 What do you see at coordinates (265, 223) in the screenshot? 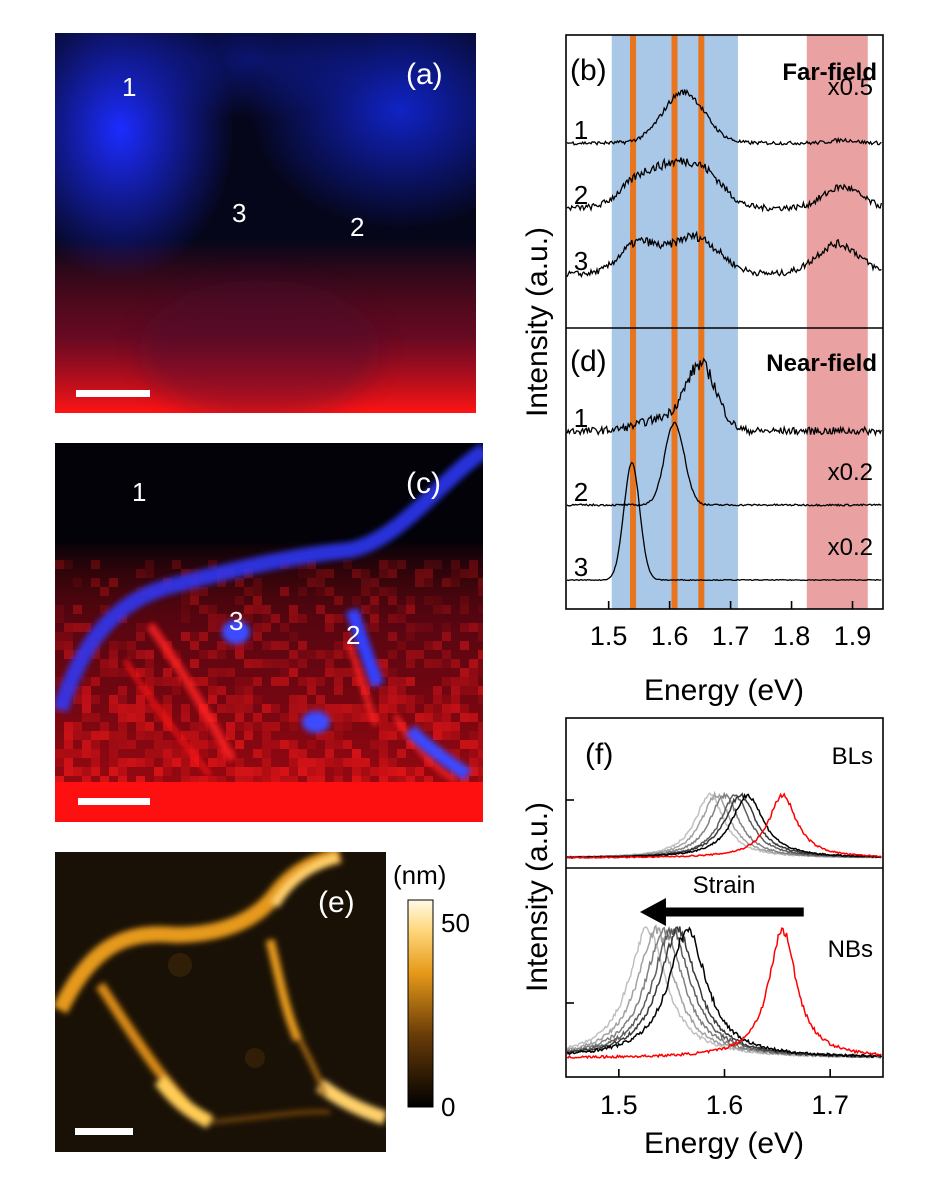
I see `panel-a-map: (a) 1 2 3` at bounding box center [265, 223].